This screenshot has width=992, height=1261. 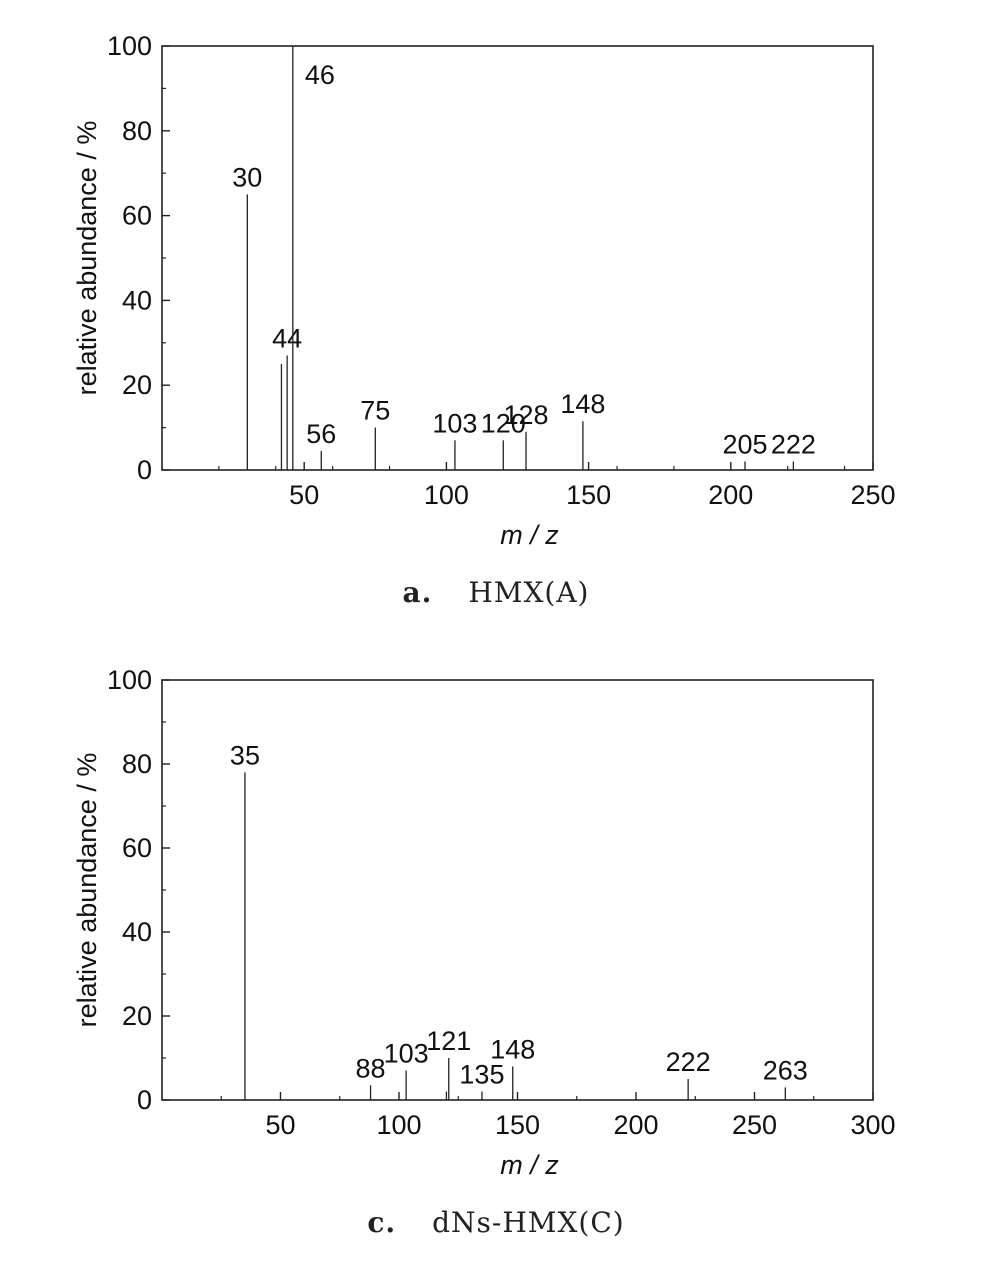 I want to click on x-tick-label: 300, so click(x=872, y=1125).